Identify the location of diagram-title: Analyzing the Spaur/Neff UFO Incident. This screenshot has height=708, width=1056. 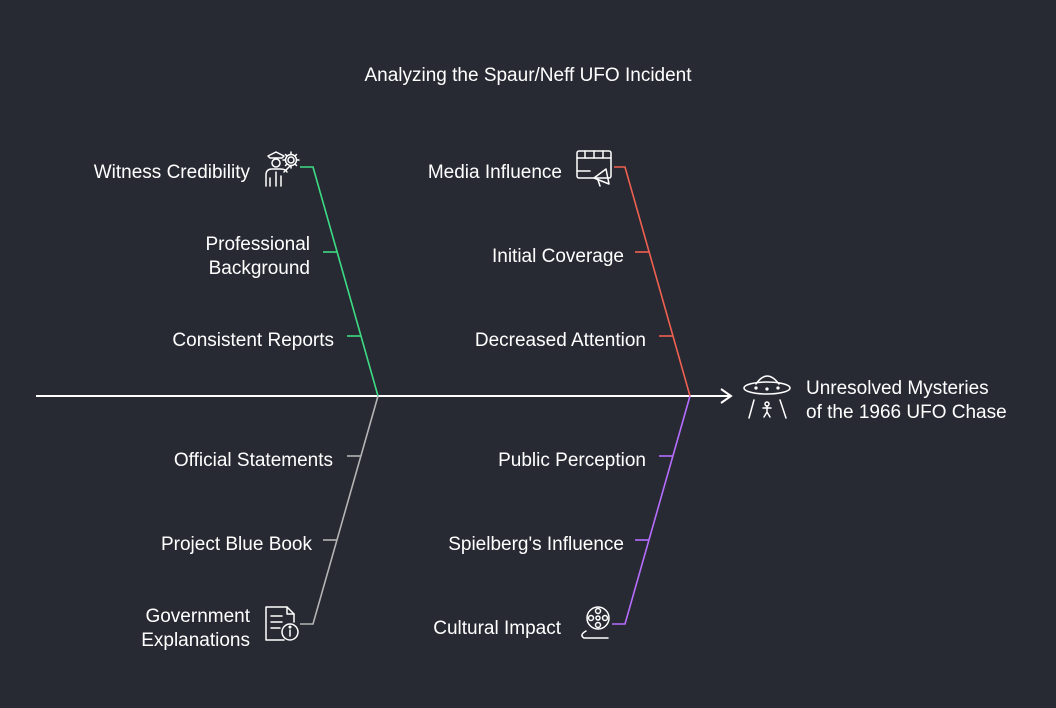
(528, 75).